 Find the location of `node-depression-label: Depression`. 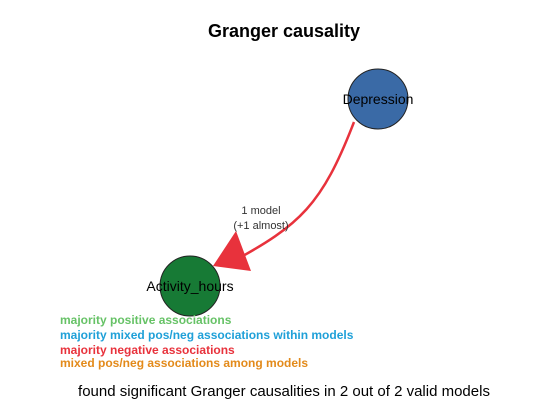

node-depression-label: Depression is located at coordinates (378, 99).